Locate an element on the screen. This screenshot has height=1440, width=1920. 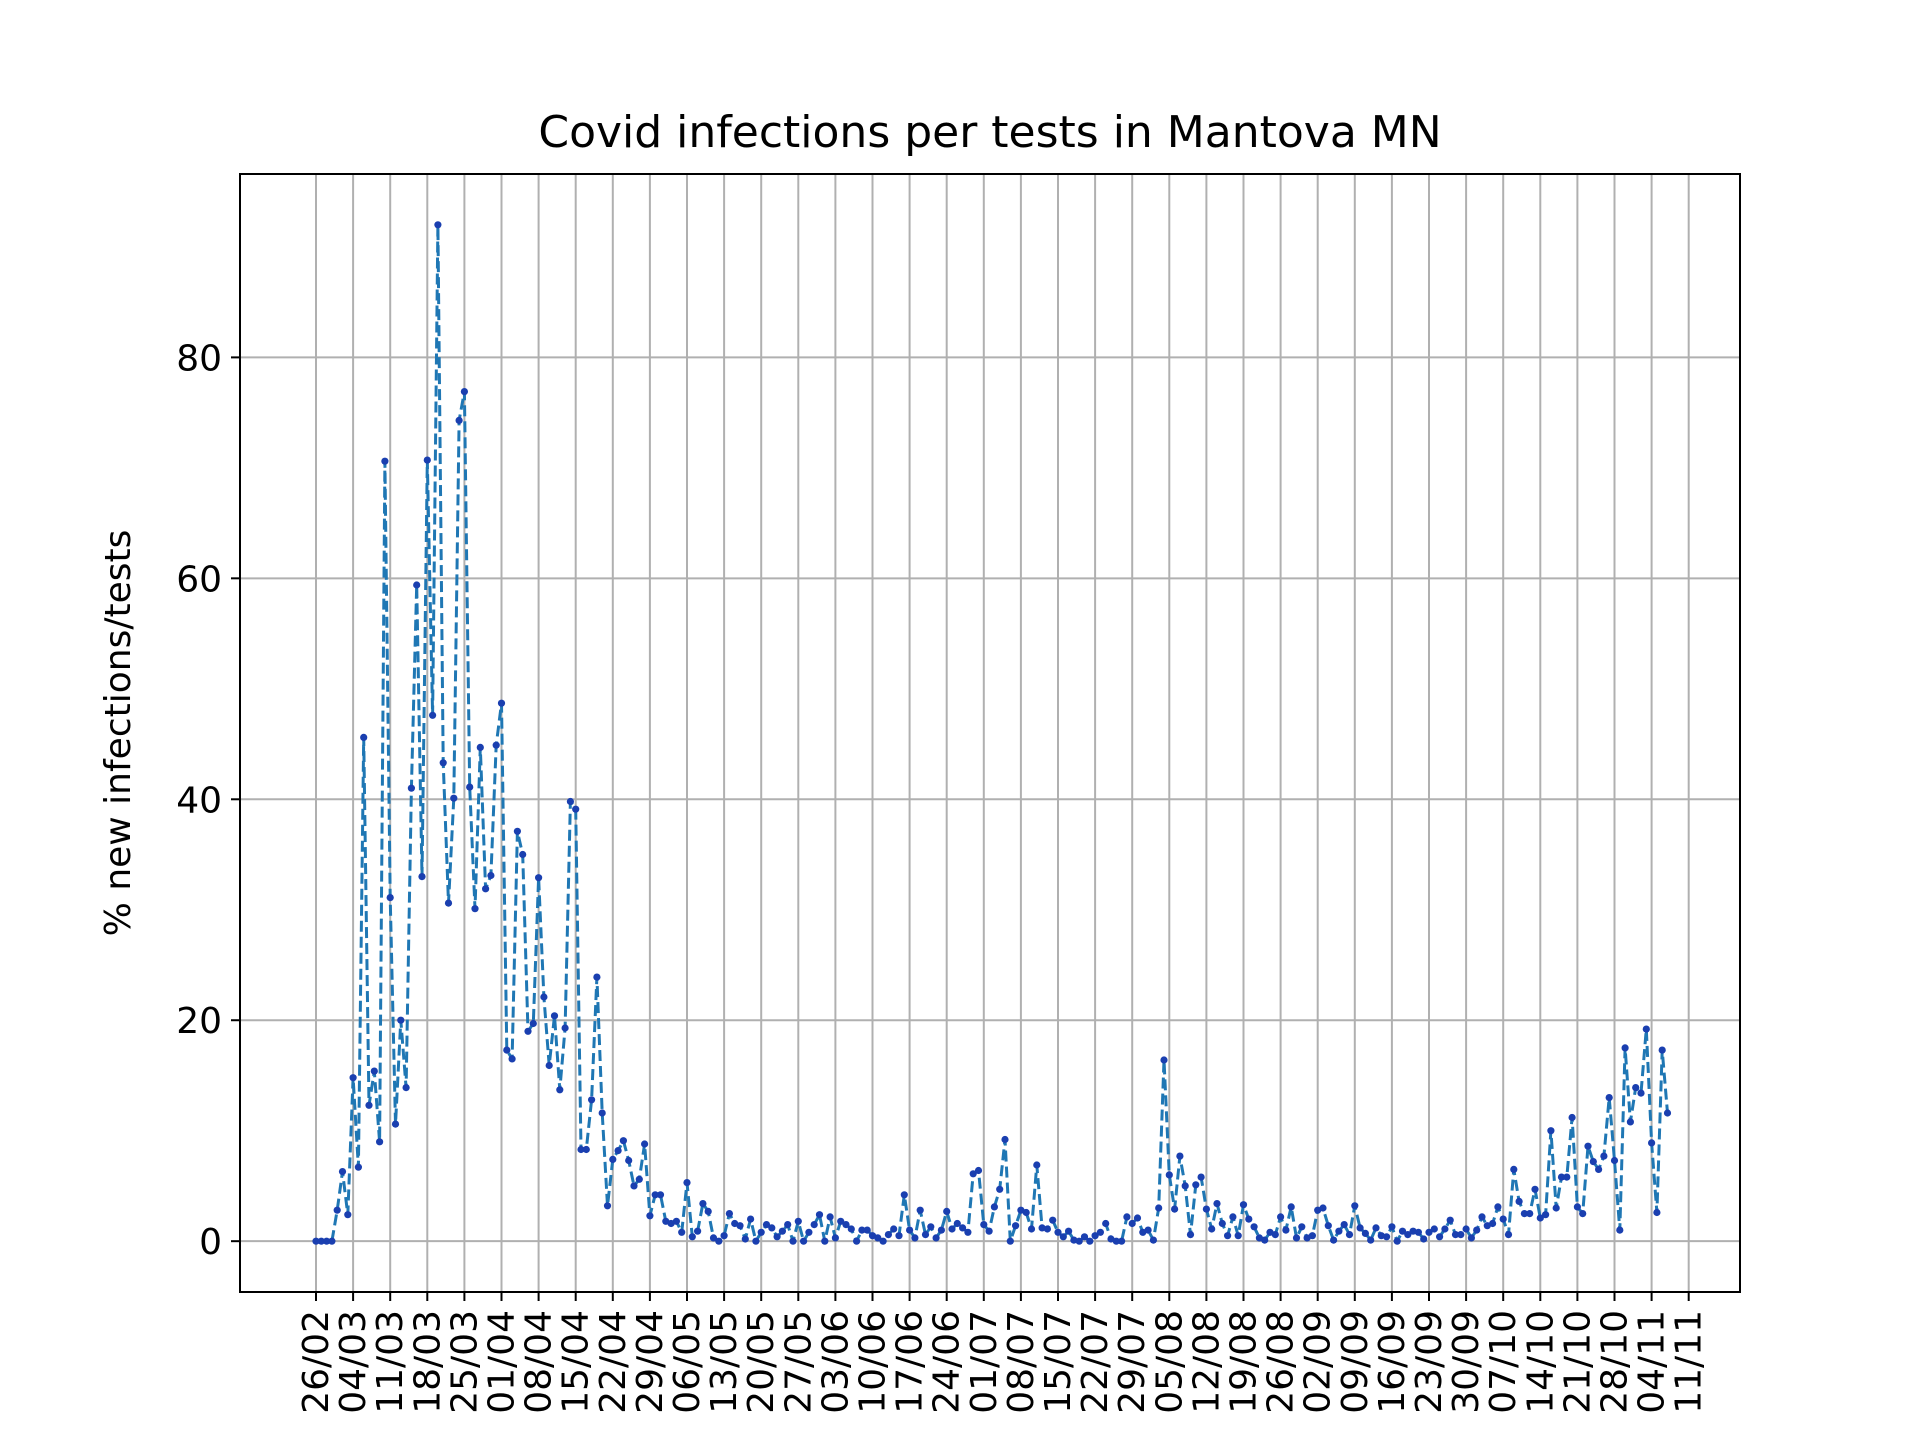
x-tick-label: 29/07 is located at coordinates (1132, 1362).